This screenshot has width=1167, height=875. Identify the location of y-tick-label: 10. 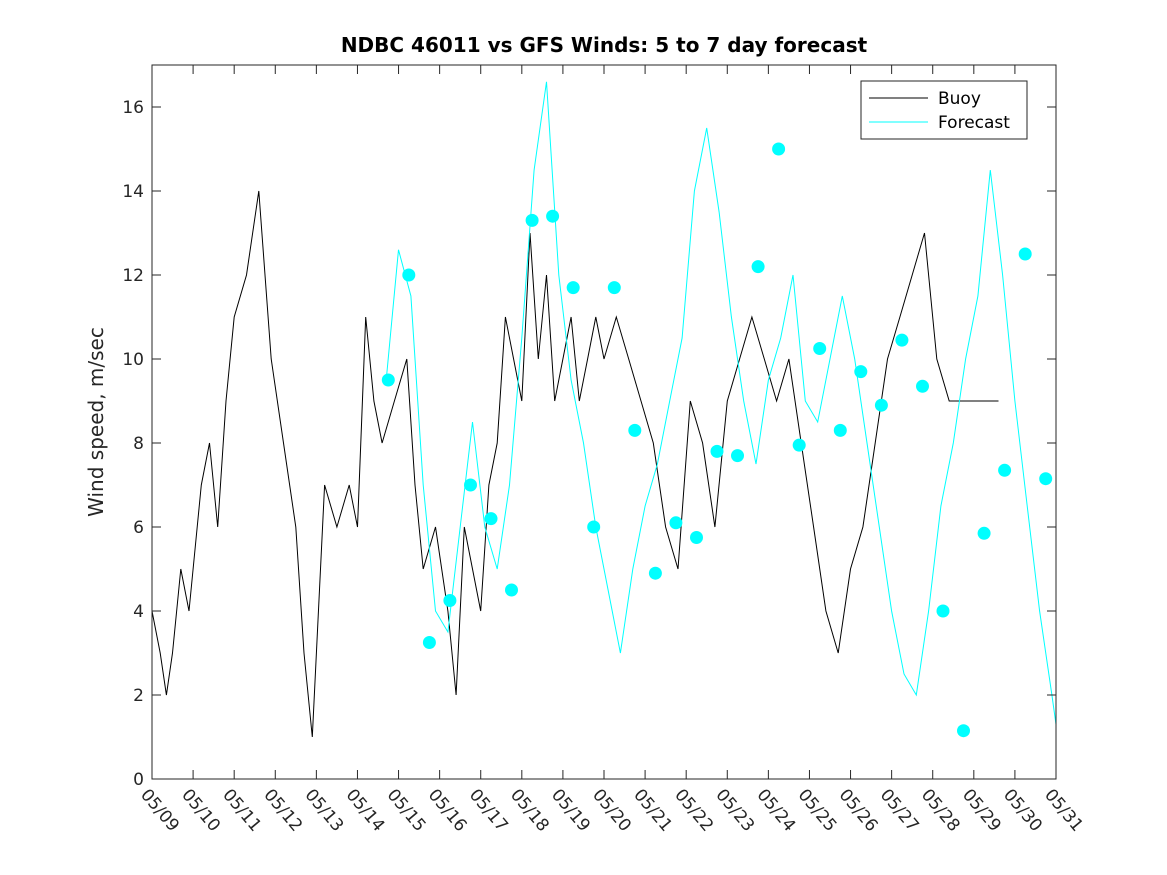
(133, 360).